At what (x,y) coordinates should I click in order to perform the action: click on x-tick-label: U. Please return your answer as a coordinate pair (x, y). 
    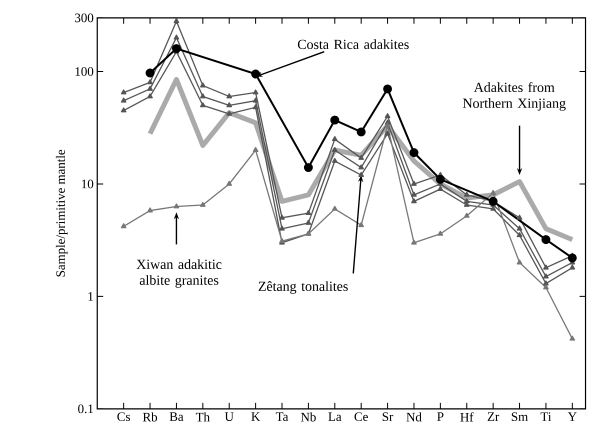
    Looking at the image, I should click on (229, 417).